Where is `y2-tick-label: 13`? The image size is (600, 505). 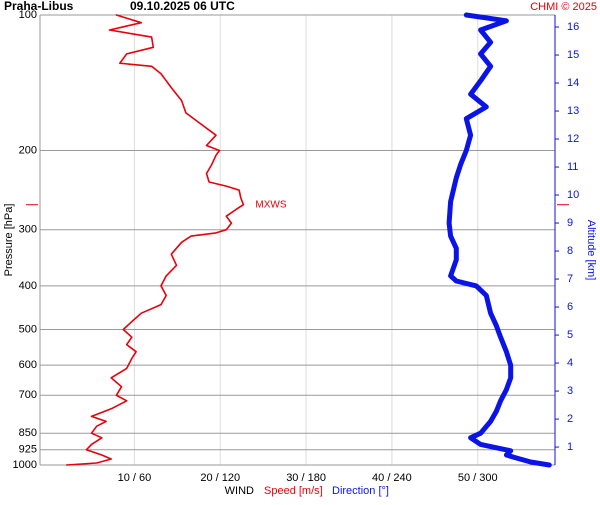 y2-tick-label: 13 is located at coordinates (573, 111).